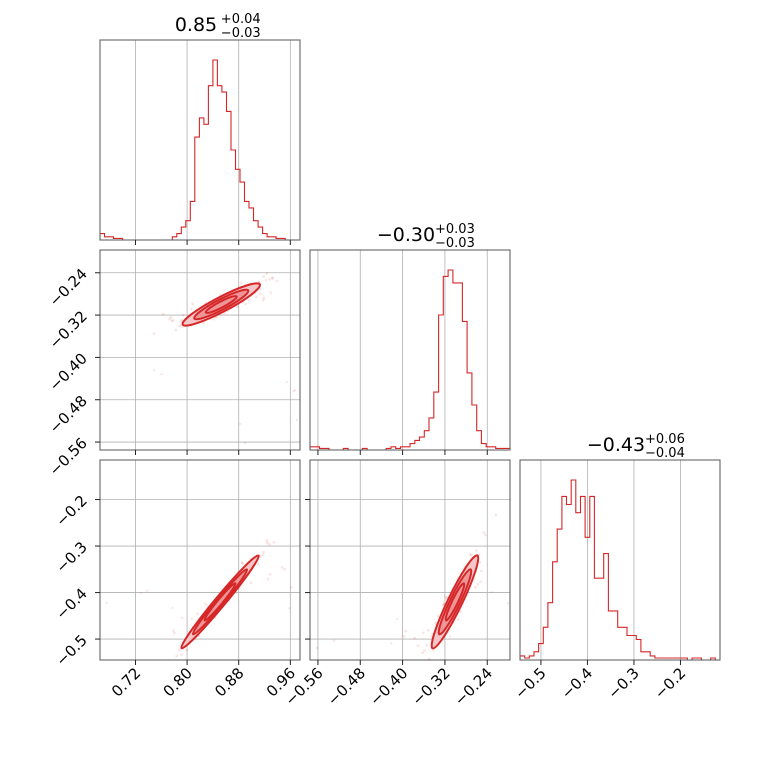 The width and height of the screenshot is (760, 760). Describe the element at coordinates (241, 33) in the screenshot. I see `title-lower-0: −0.03` at that location.